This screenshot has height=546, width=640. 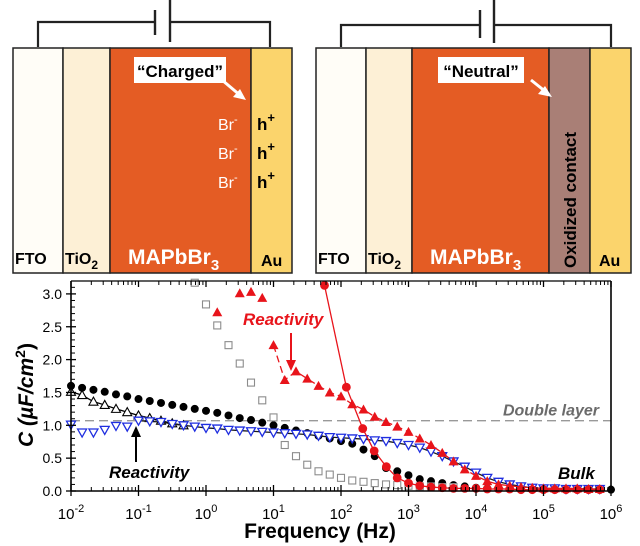 What do you see at coordinates (551, 411) in the screenshot?
I see `double-layer-label: Double layer` at bounding box center [551, 411].